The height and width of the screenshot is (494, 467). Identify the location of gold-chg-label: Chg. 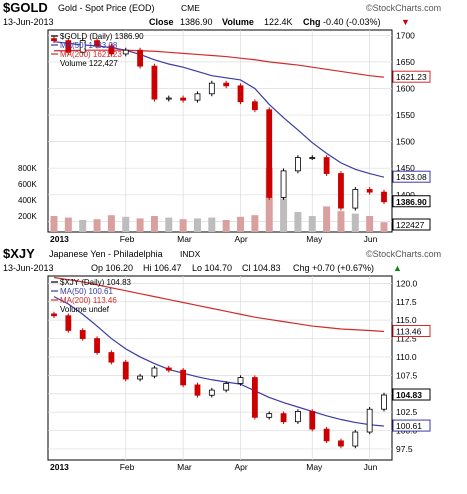
(312, 22).